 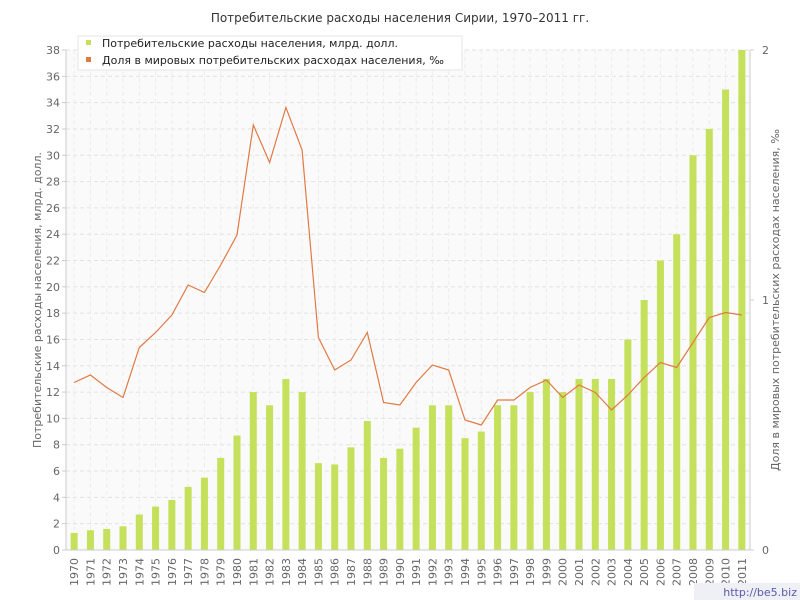 I want to click on y-tick-label-left: 0, so click(x=56, y=550).